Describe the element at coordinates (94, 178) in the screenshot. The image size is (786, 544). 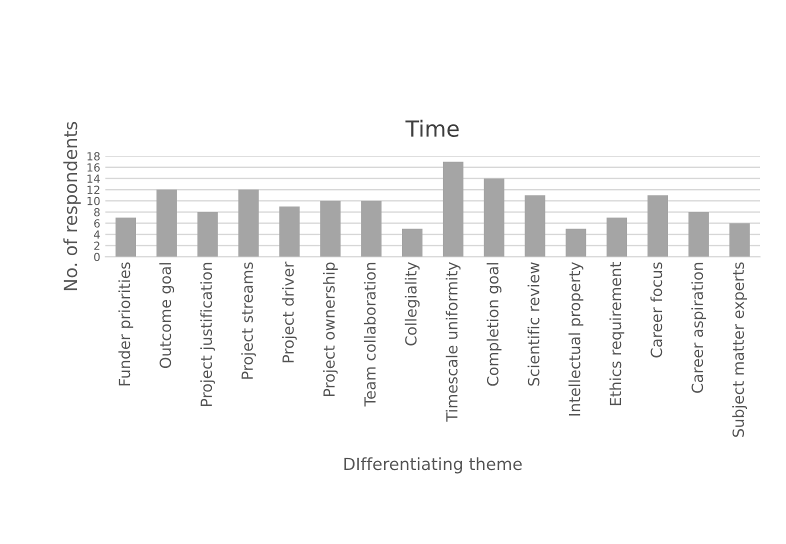
I see `y-tick-label: 14` at that location.